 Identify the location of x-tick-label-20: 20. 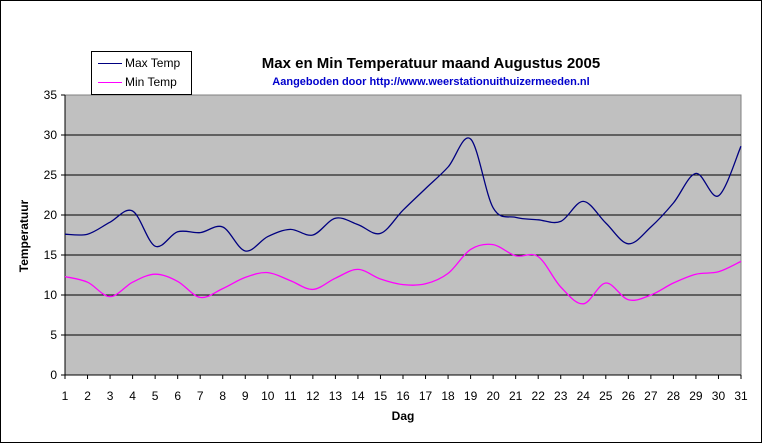
(493, 396).